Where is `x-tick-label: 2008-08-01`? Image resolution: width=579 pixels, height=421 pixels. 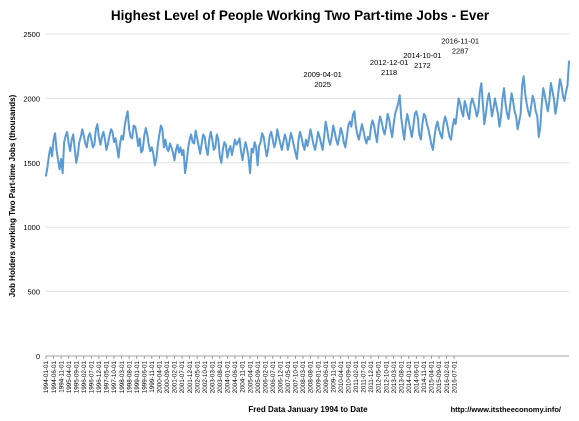
x-tick-label: 2008-08-01 is located at coordinates (311, 377).